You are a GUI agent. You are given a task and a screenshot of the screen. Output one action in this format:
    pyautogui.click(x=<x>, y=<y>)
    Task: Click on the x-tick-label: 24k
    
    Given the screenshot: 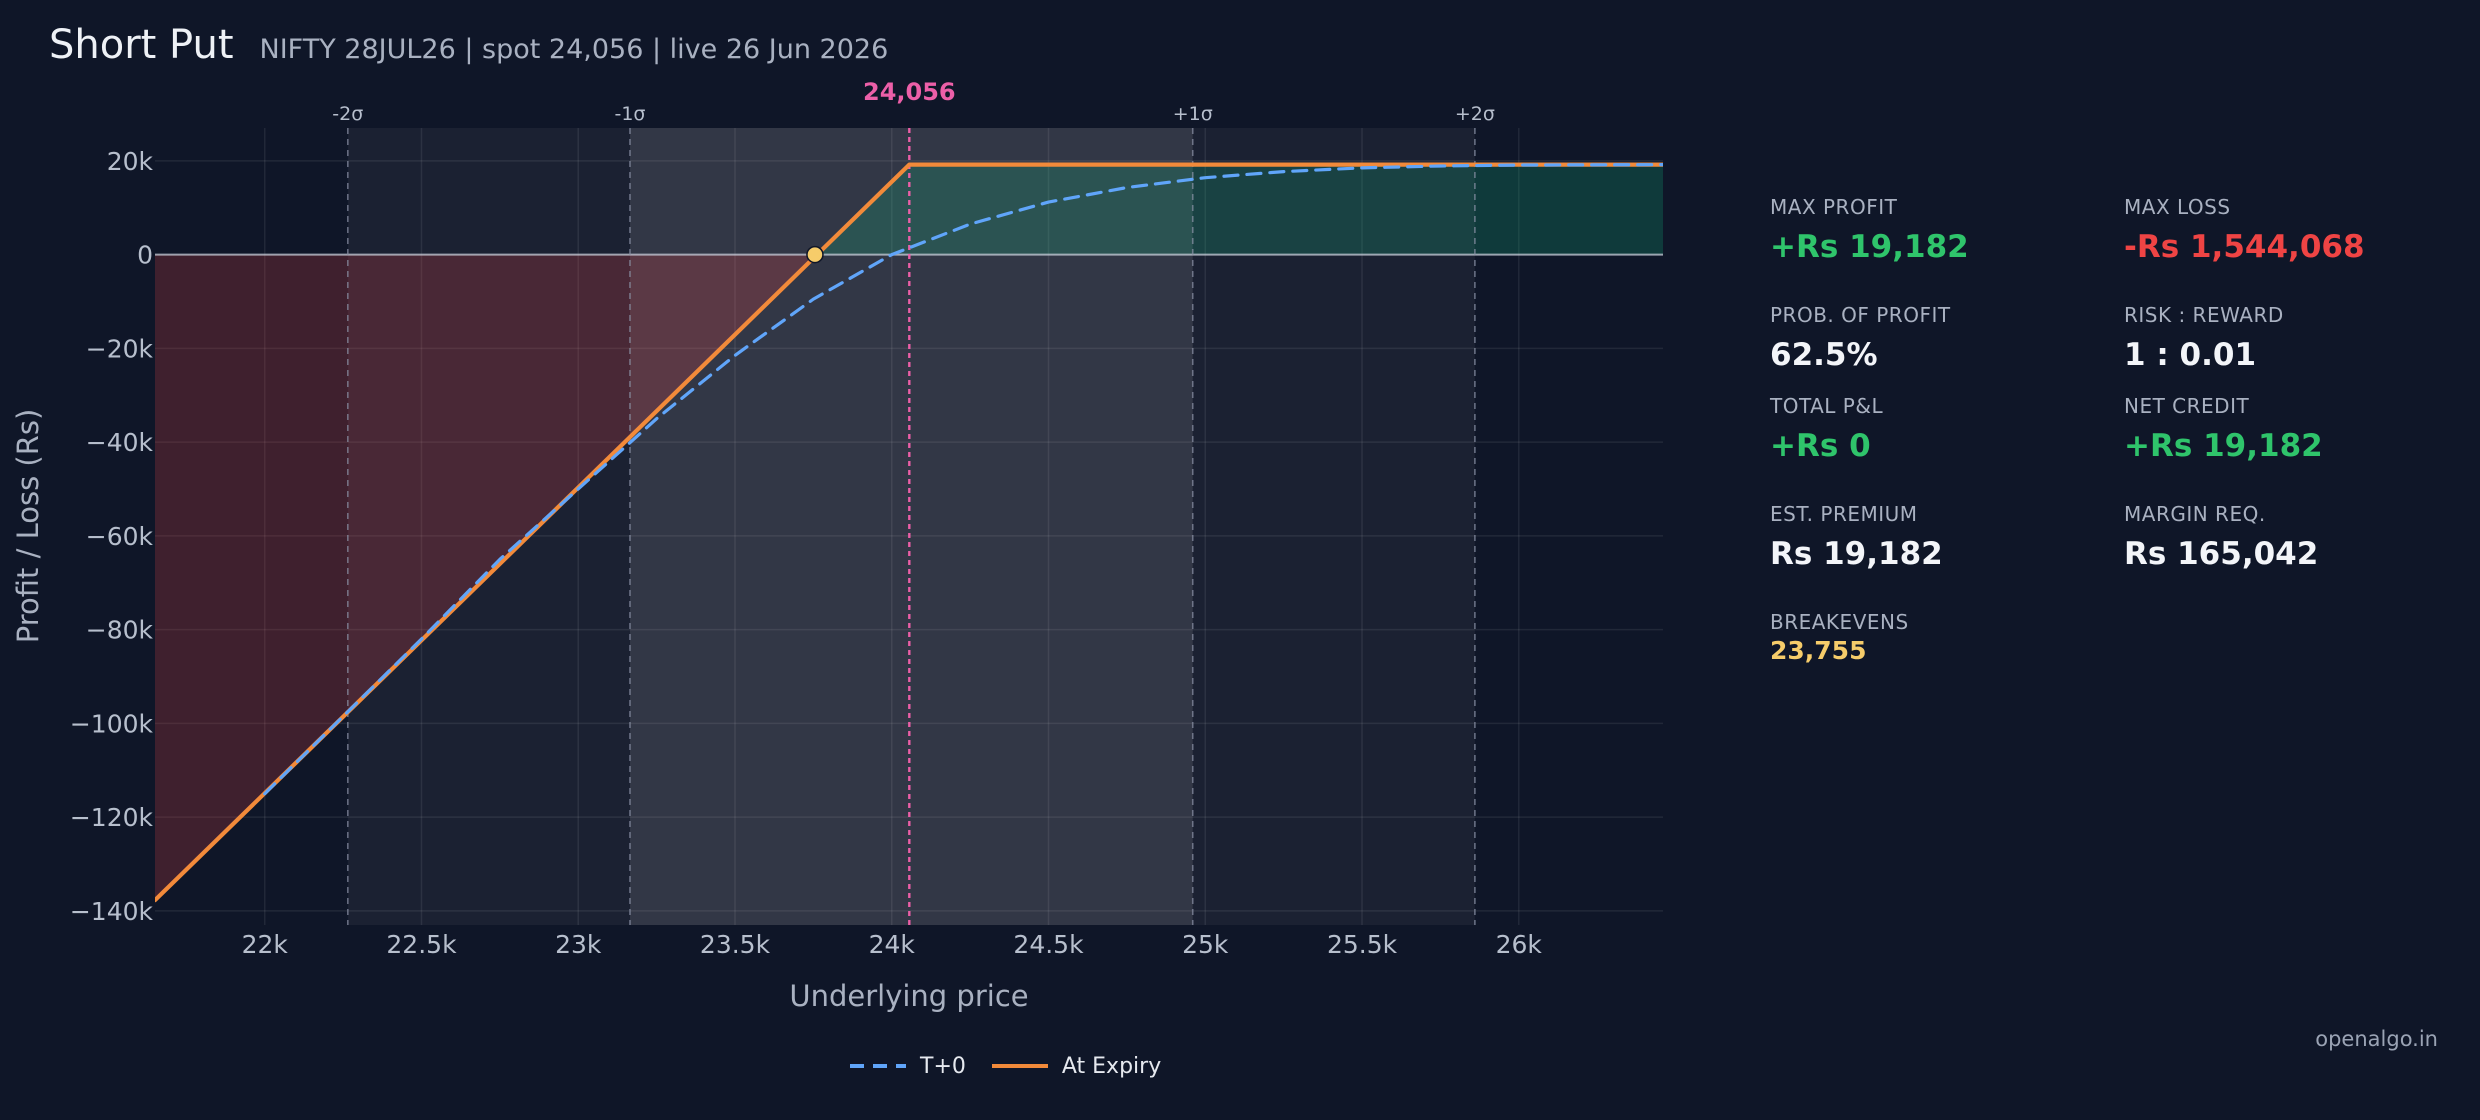 What is the action you would take?
    pyautogui.click(x=892, y=944)
    